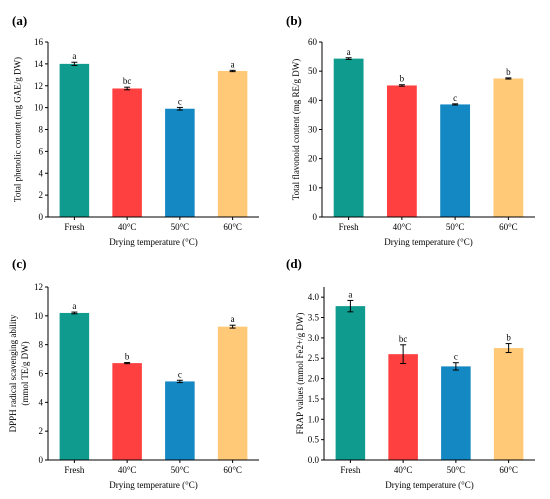 The image size is (550, 499). What do you see at coordinates (314, 358) in the screenshot?
I see `y-tick-label: 2.5` at bounding box center [314, 358].